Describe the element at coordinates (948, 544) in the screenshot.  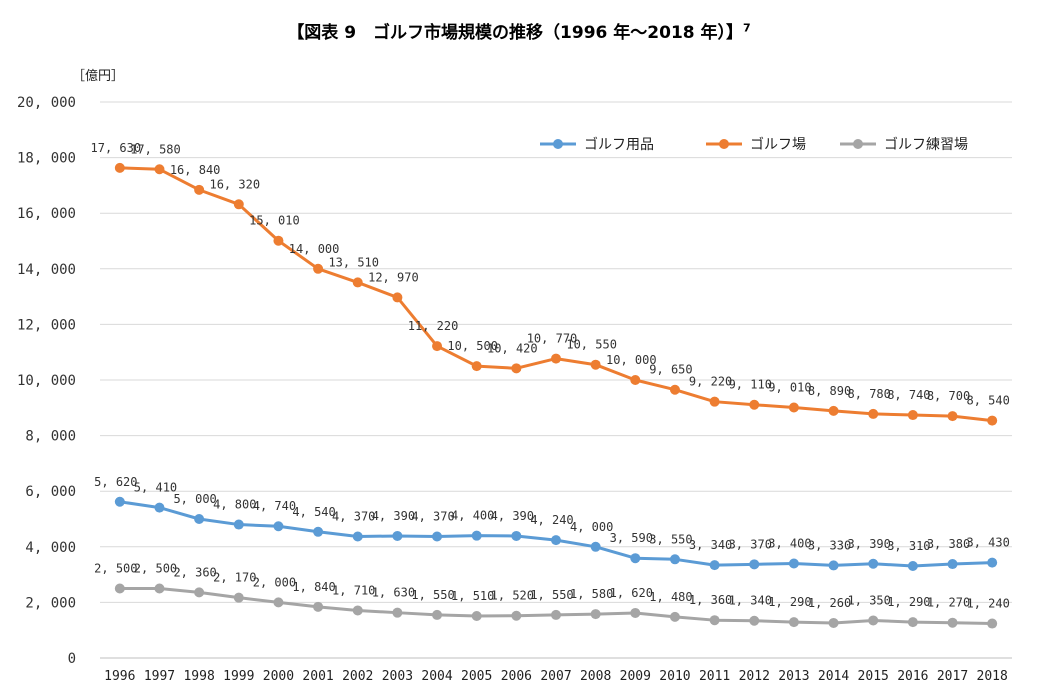
I see `data-label: 3, 380` at that location.